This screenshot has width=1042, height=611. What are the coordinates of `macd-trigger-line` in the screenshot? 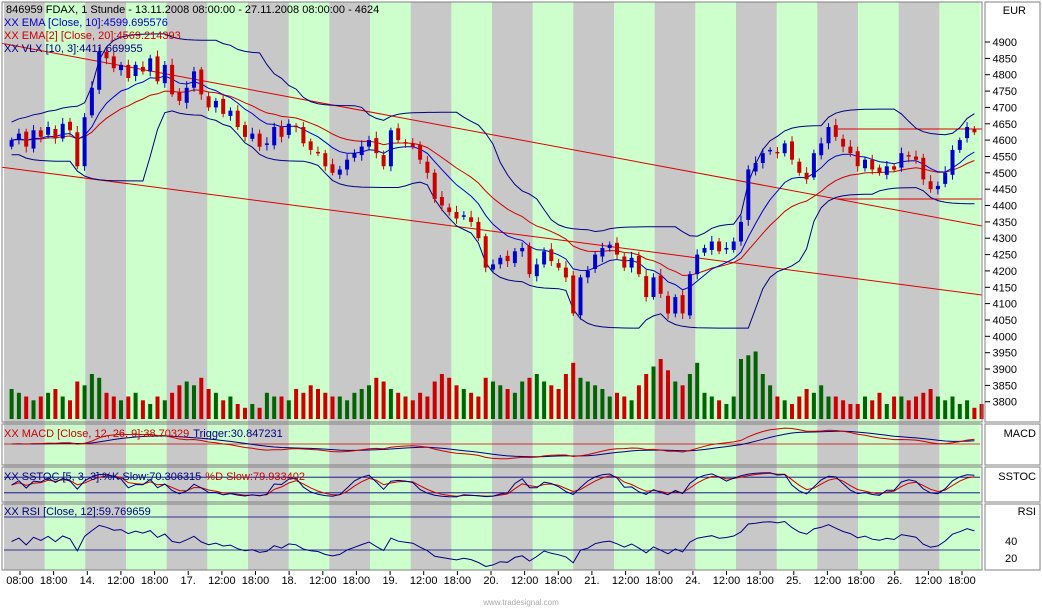 It's located at (493, 444).